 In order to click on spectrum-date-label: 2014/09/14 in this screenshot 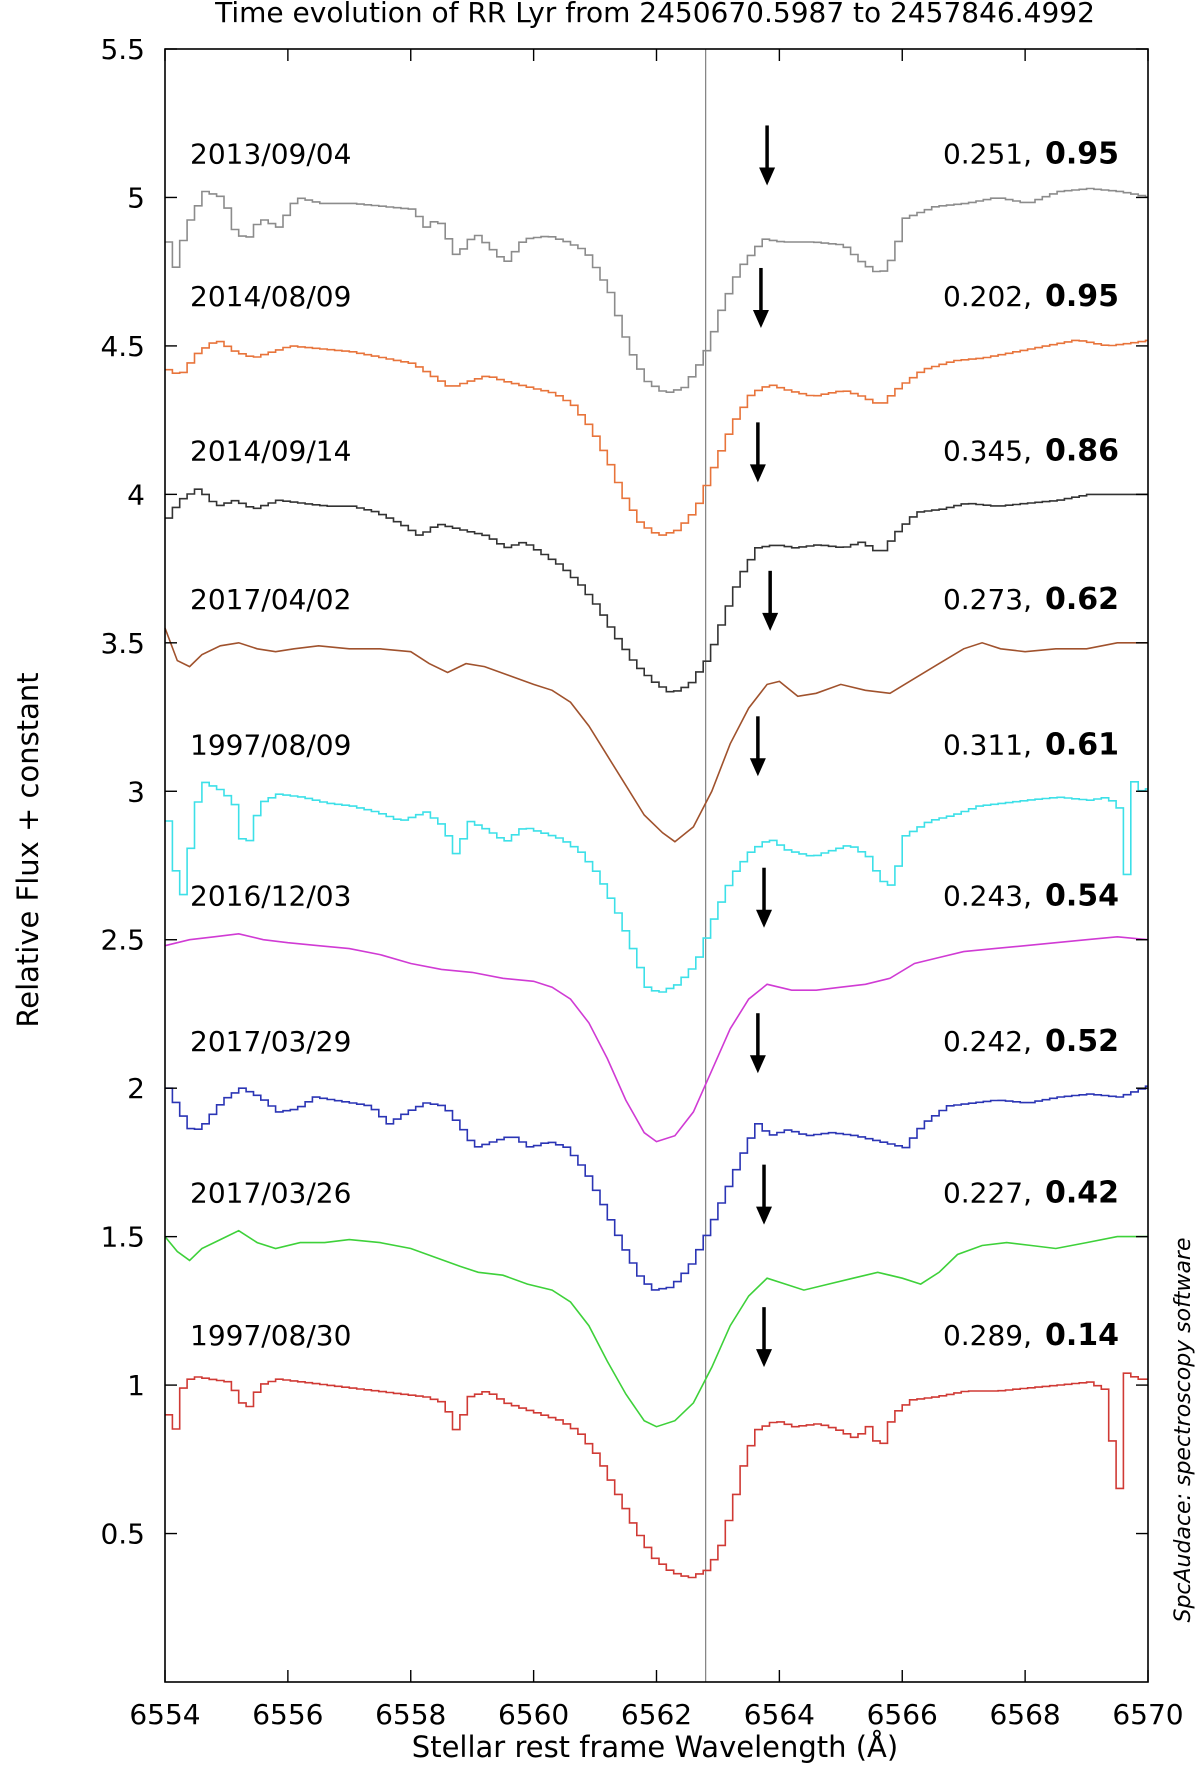, I will do `click(270, 450)`.